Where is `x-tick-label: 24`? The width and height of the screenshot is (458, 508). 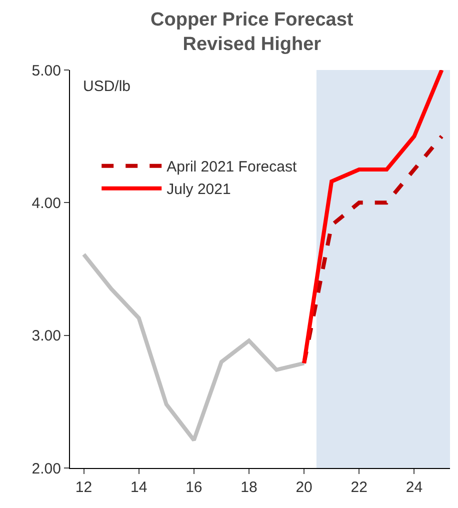 x-tick-label: 24 is located at coordinates (414, 487).